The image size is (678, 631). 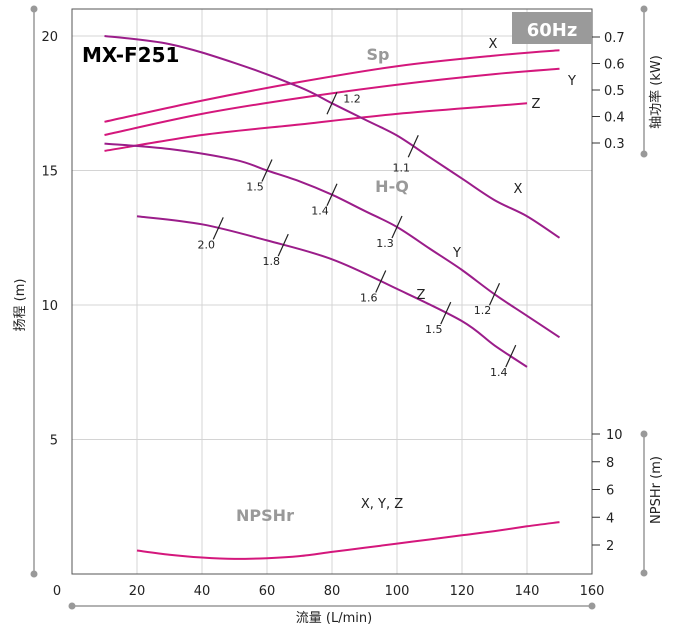 I want to click on x-tick-label-80: 80, so click(x=332, y=591).